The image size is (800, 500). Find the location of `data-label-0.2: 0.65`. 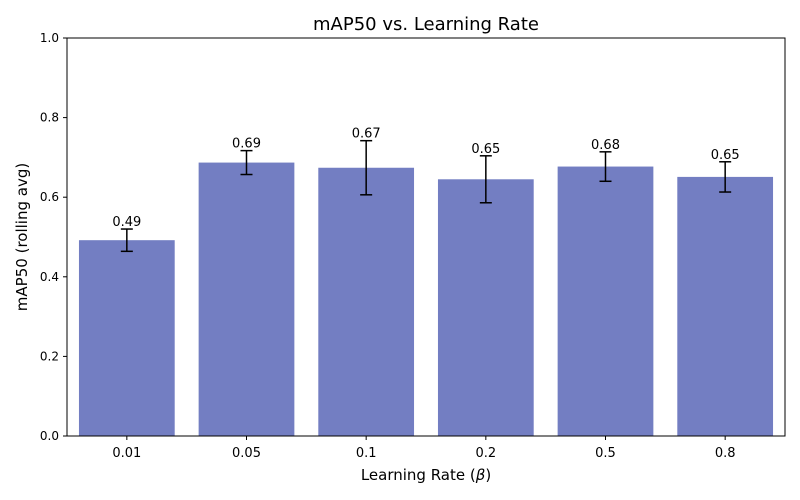

data-label-0.2: 0.65 is located at coordinates (485, 149).